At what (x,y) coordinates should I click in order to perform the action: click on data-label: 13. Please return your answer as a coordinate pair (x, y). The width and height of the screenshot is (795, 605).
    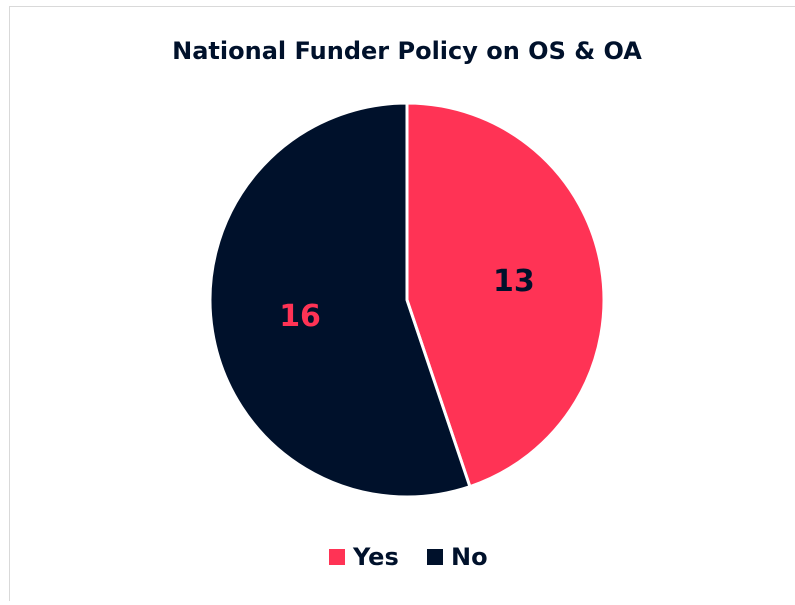
    Looking at the image, I should click on (514, 281).